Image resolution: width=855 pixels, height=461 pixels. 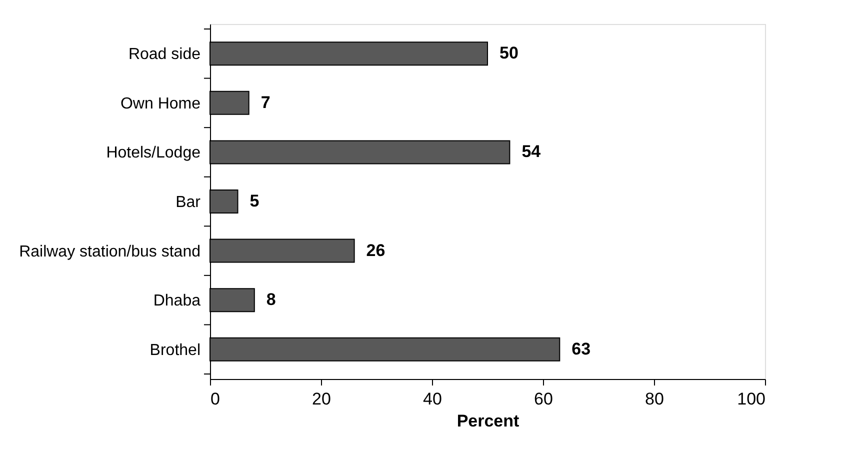 What do you see at coordinates (189, 202) in the screenshot?
I see `y-tick-label: Bar` at bounding box center [189, 202].